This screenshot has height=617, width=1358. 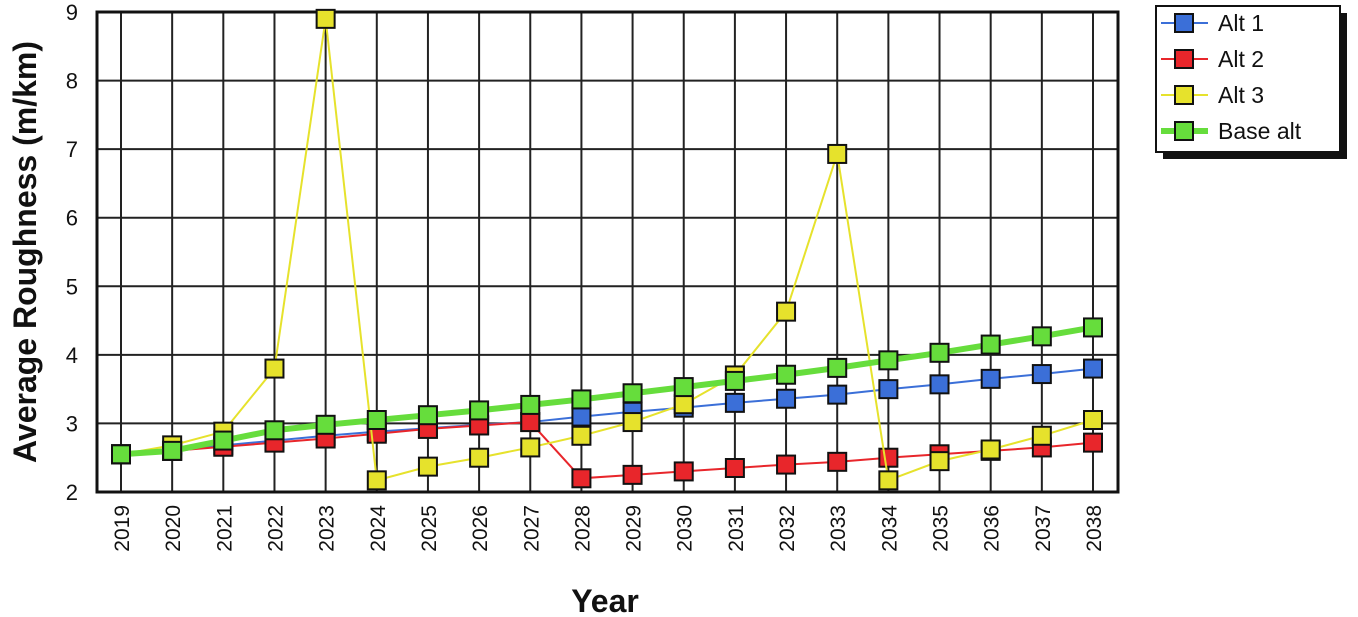 What do you see at coordinates (72, 355) in the screenshot?
I see `y-tick-label: 4` at bounding box center [72, 355].